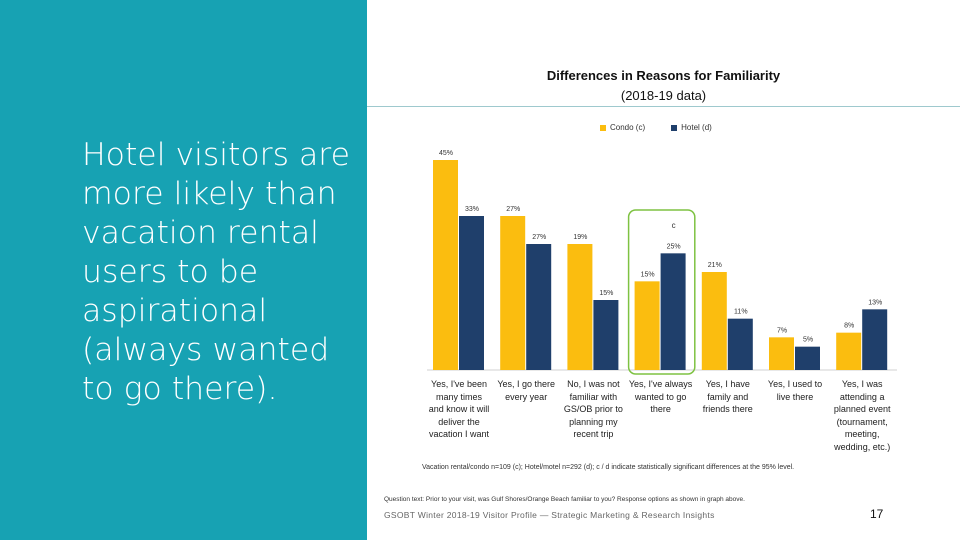 This screenshot has height=540, width=960. Describe the element at coordinates (674, 225) in the screenshot. I see `significance-marker: c` at that location.